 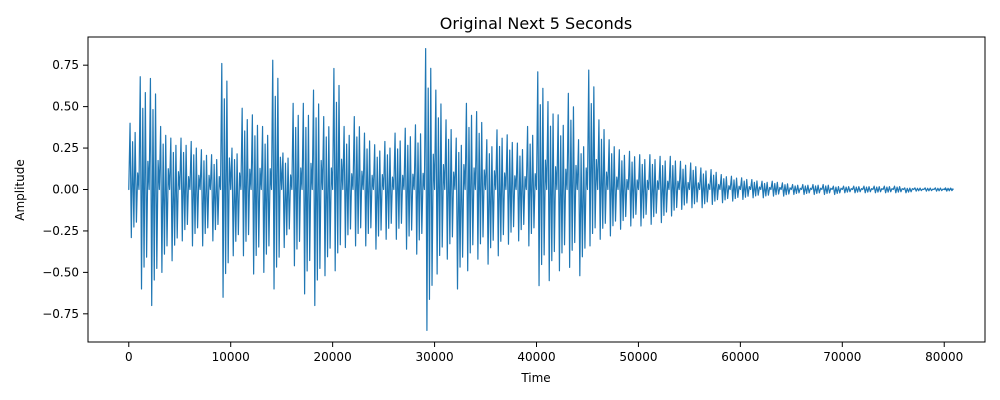 I want to click on y-tick-label: 0.00, so click(x=65, y=190).